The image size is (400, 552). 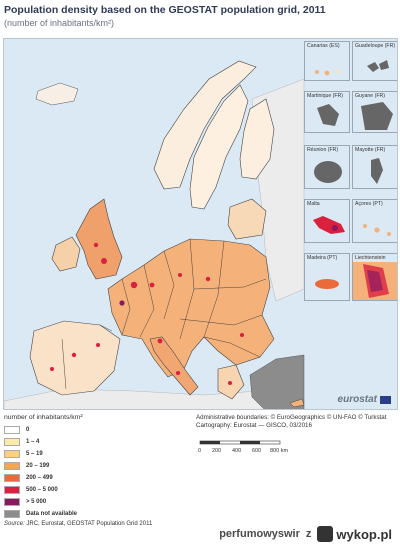 I want to click on scale-tick: 400, so click(x=237, y=451).